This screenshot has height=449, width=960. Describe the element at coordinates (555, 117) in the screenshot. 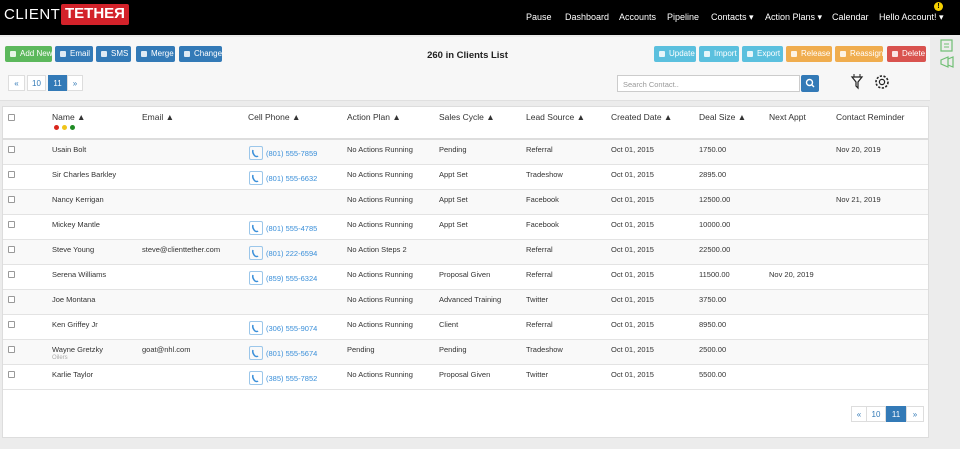

I see `column-header: Lead Source ▲` at that location.